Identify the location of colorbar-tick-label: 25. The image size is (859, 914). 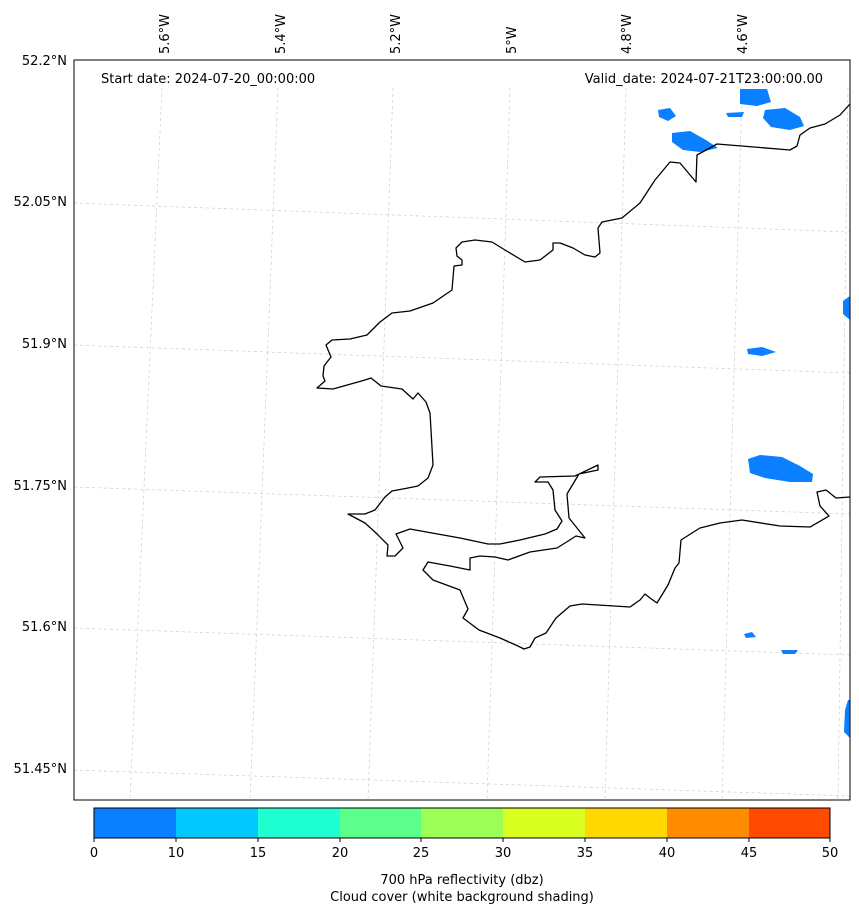
(421, 853).